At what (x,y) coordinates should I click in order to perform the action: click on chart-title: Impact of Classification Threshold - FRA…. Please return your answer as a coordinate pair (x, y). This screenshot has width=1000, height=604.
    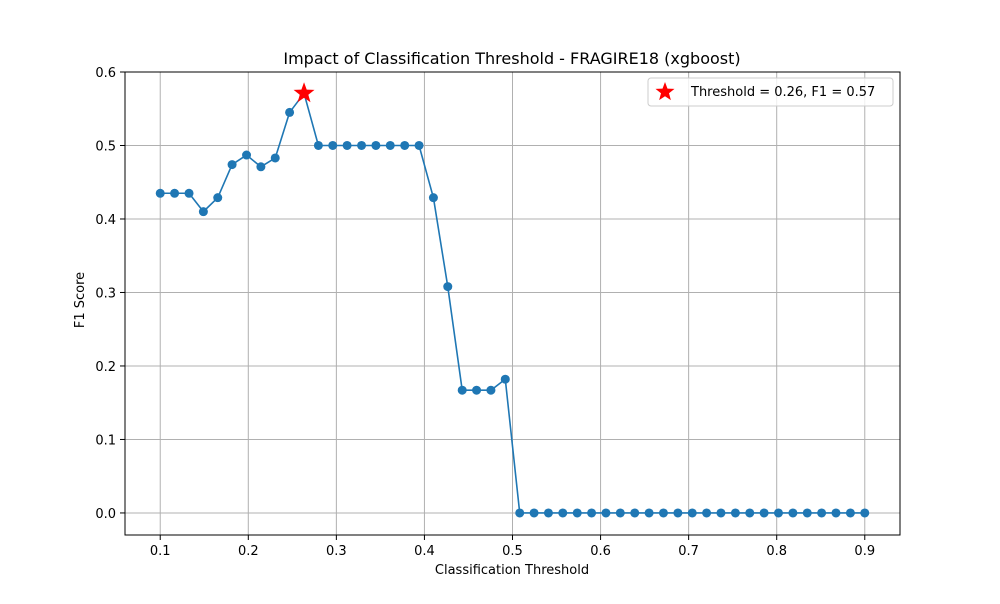
    Looking at the image, I should click on (511, 58).